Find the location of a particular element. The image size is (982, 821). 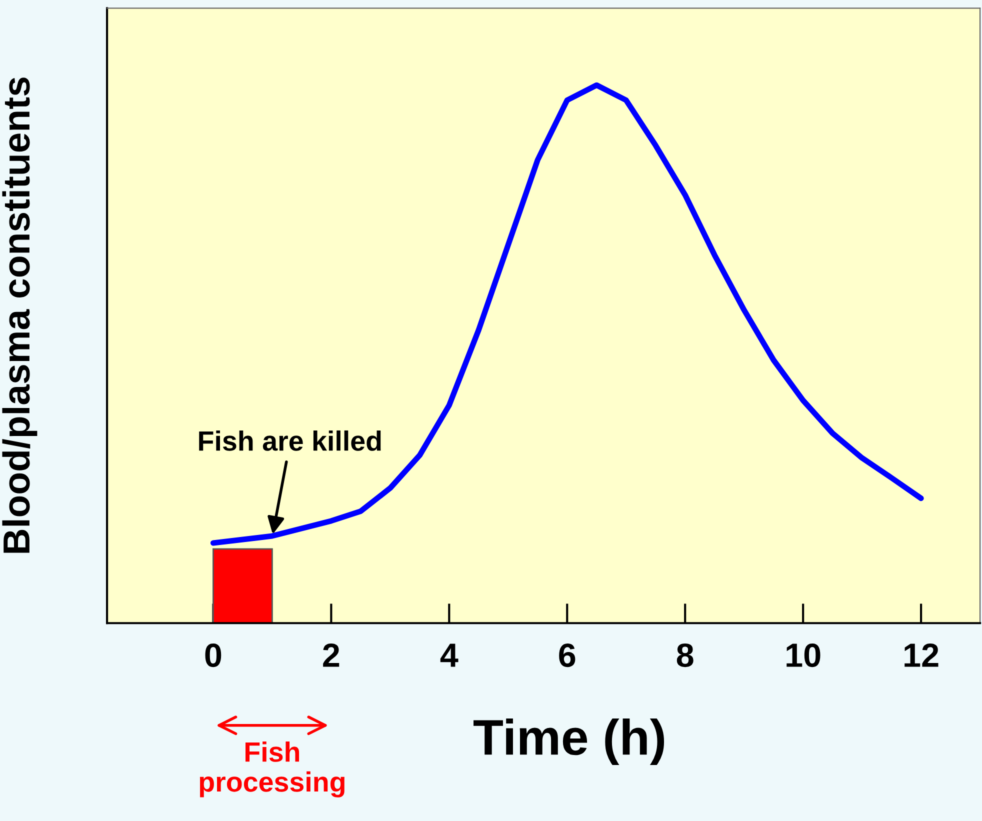

annotation: Fish are killed is located at coordinates (290, 440).